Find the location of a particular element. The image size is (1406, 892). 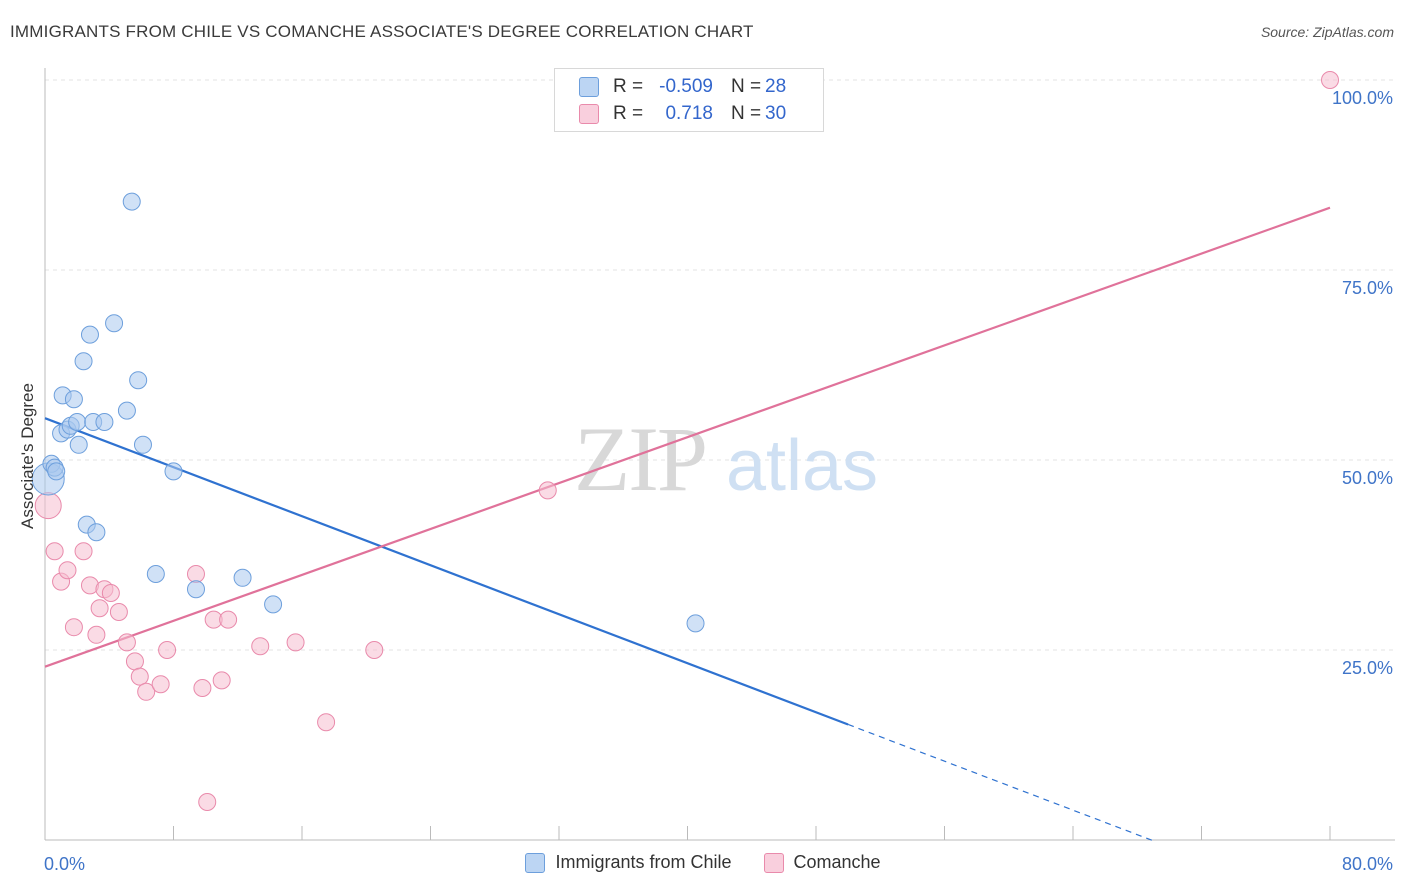

legend: Immigrants from Chile Comanche is located at coordinates (703, 862).